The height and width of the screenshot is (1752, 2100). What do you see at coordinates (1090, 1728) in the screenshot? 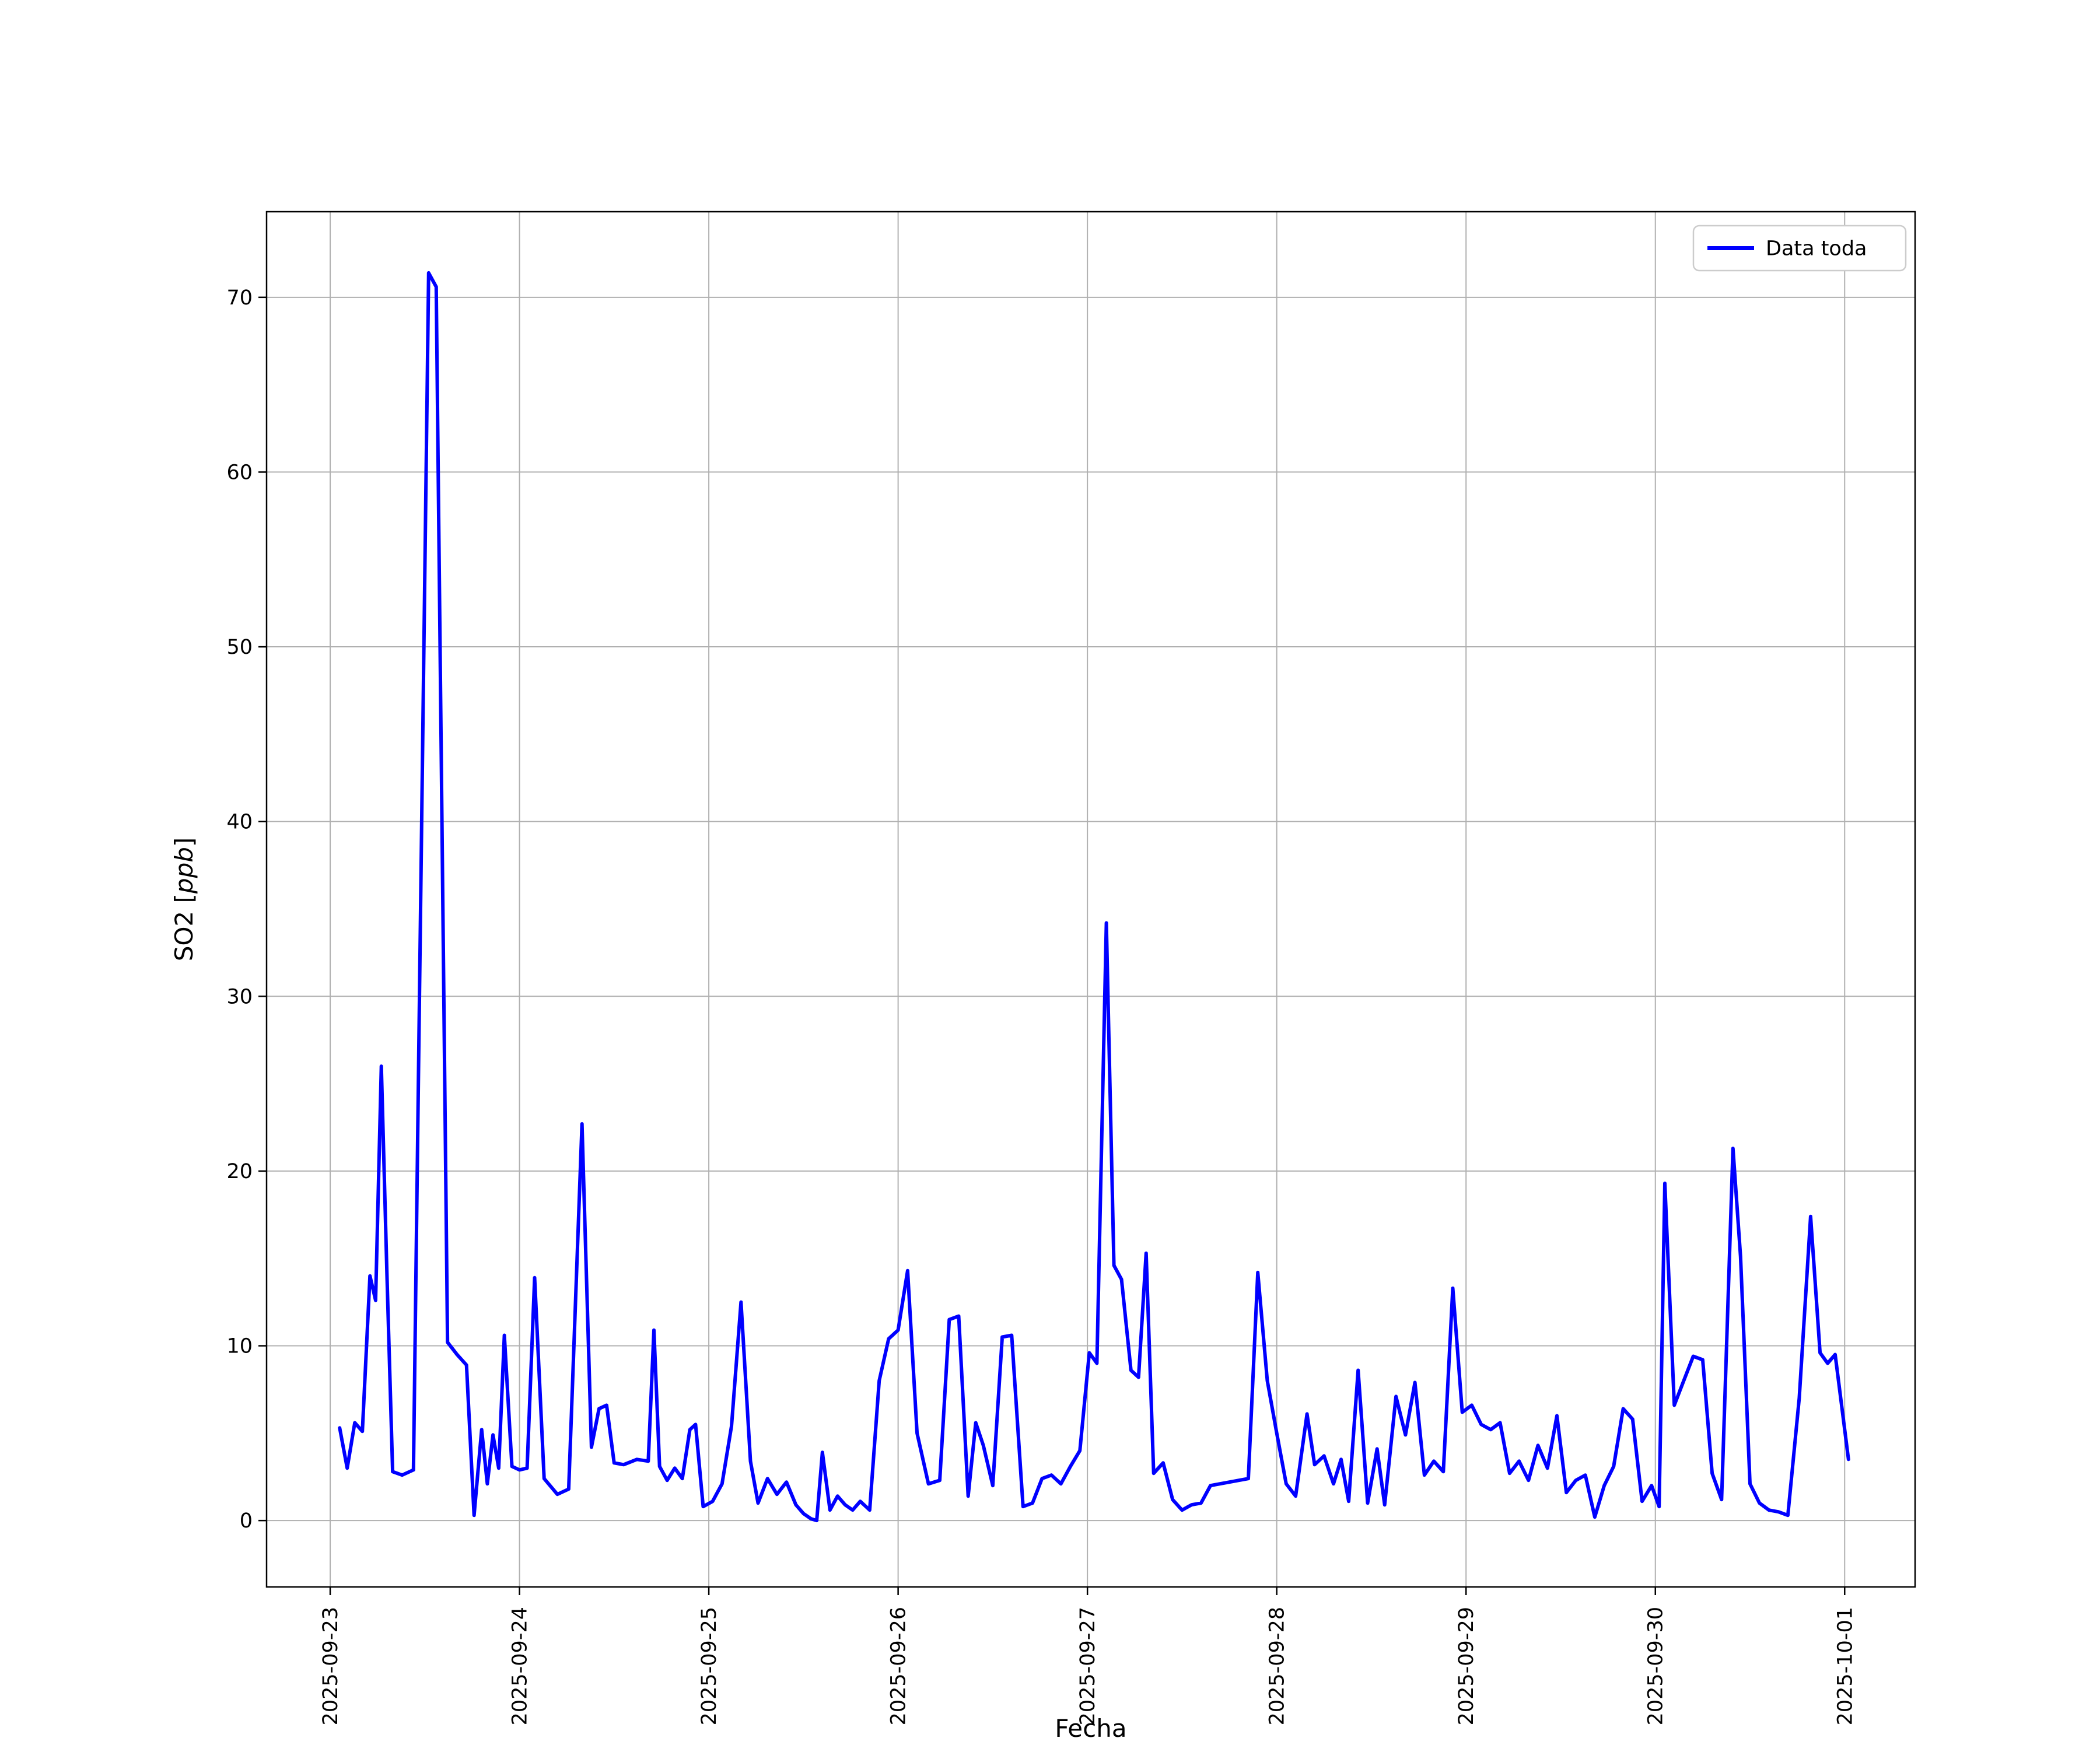
I see `x-axis-label: Fecha` at bounding box center [1090, 1728].